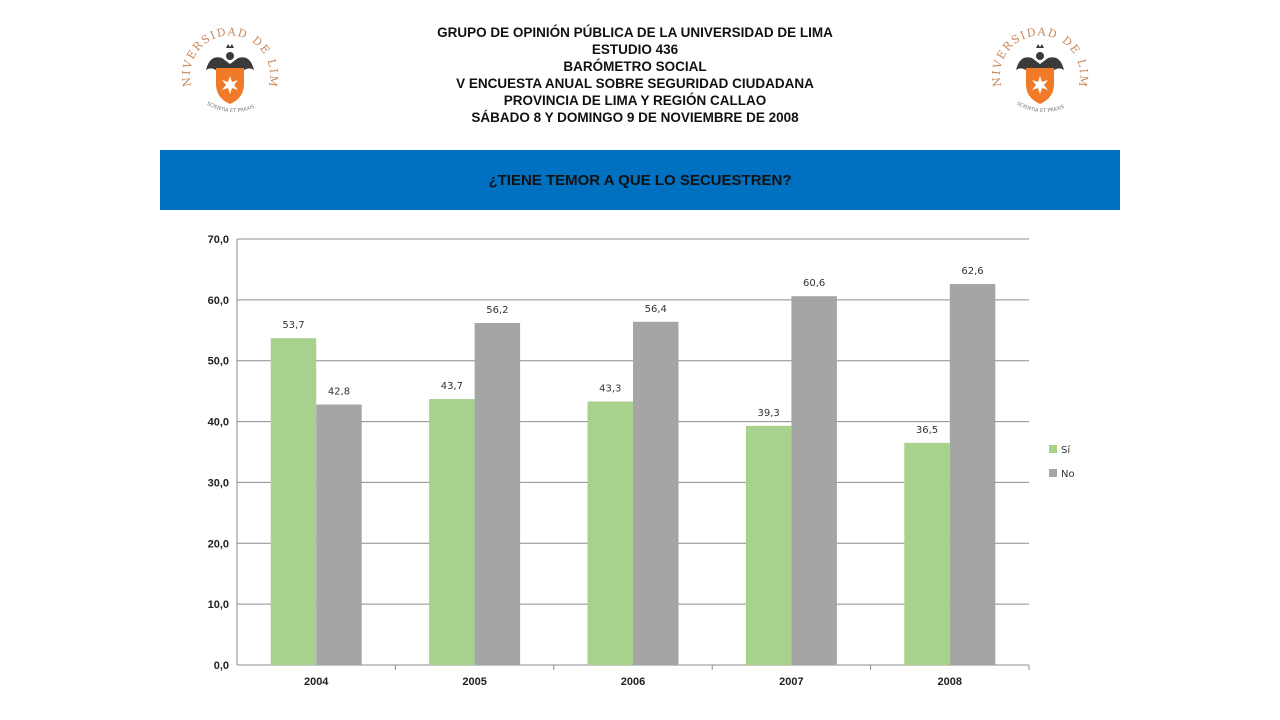  I want to click on header-line-region: PROVINCIA DE LIMA Y REGIÓN CALLAO, so click(635, 100).